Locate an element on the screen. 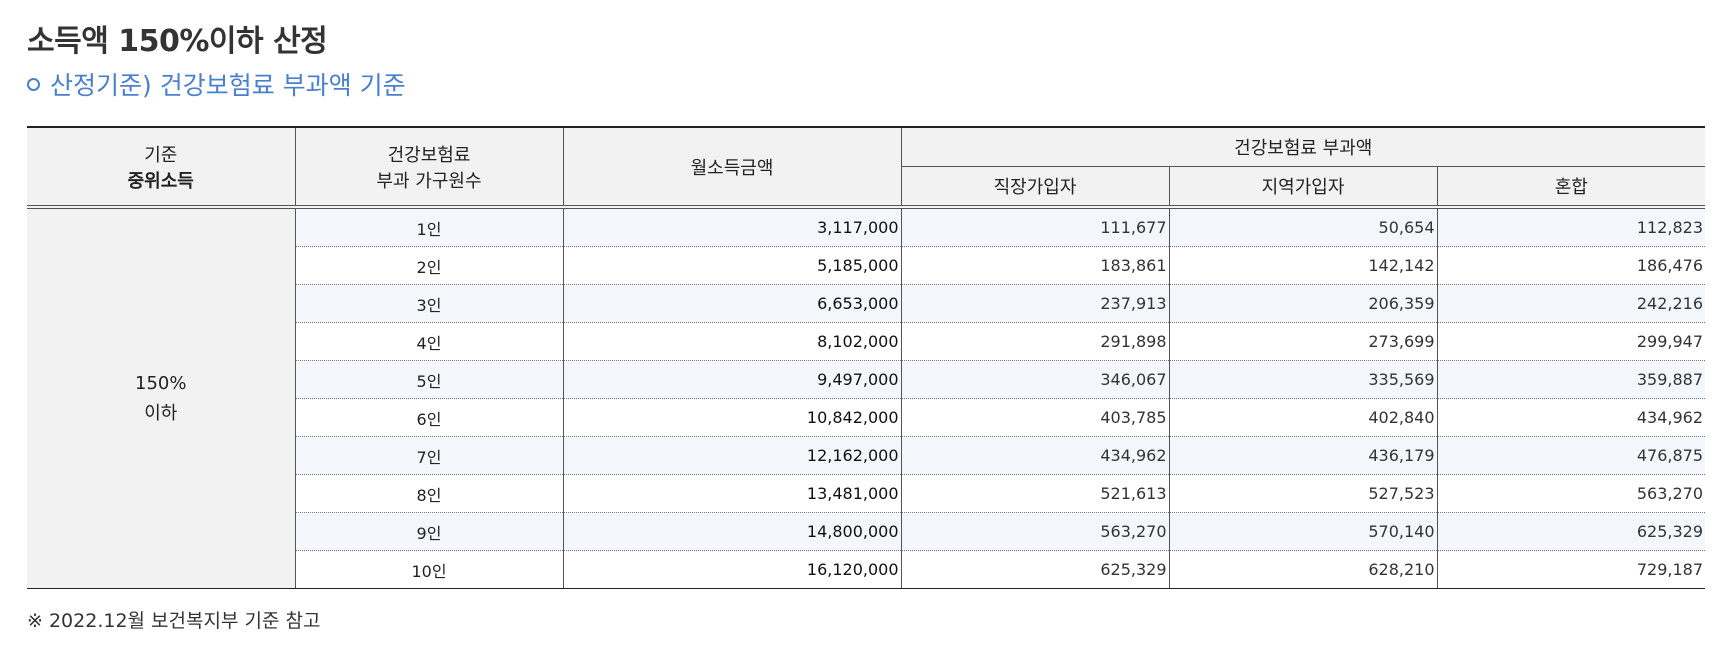 This screenshot has height=651, width=1728. standard-cell: 150% 이하 is located at coordinates (161, 398).